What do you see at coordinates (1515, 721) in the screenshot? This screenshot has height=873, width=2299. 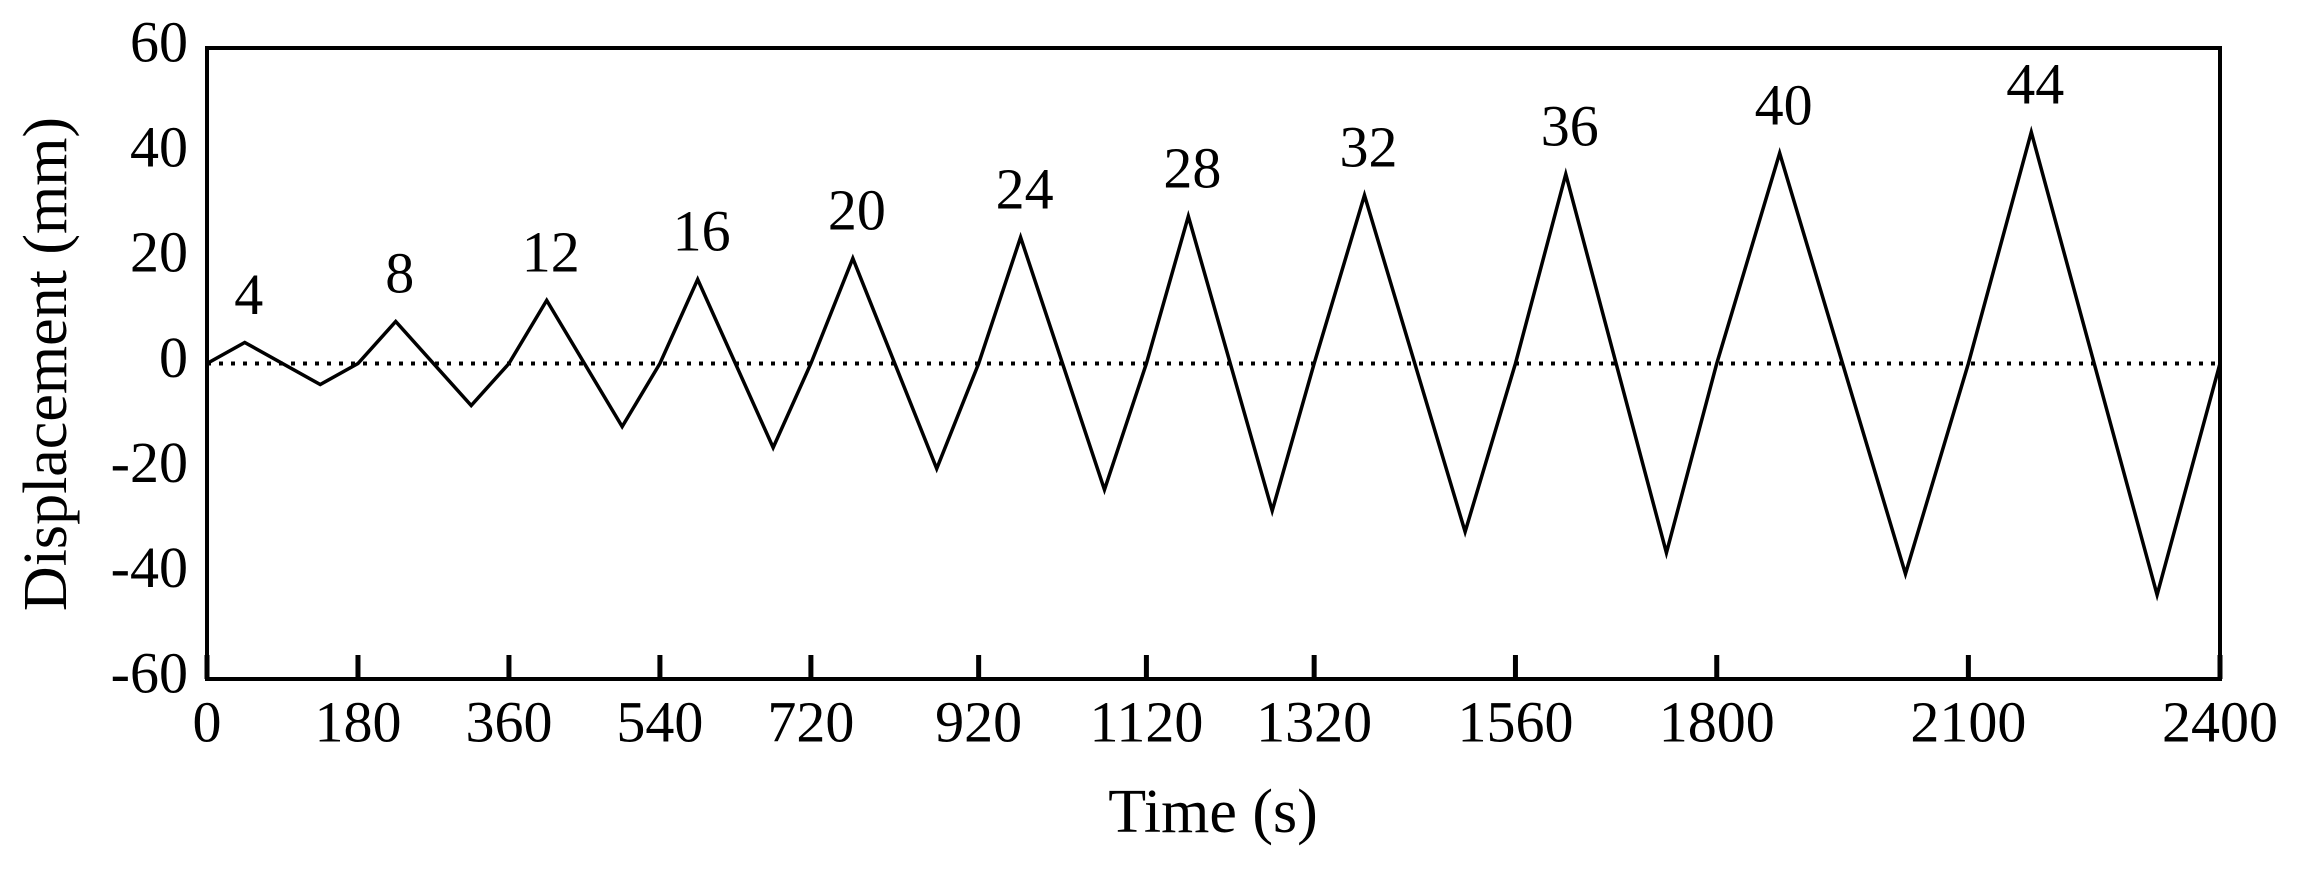 I see `x-tick-label: 1560` at bounding box center [1515, 721].